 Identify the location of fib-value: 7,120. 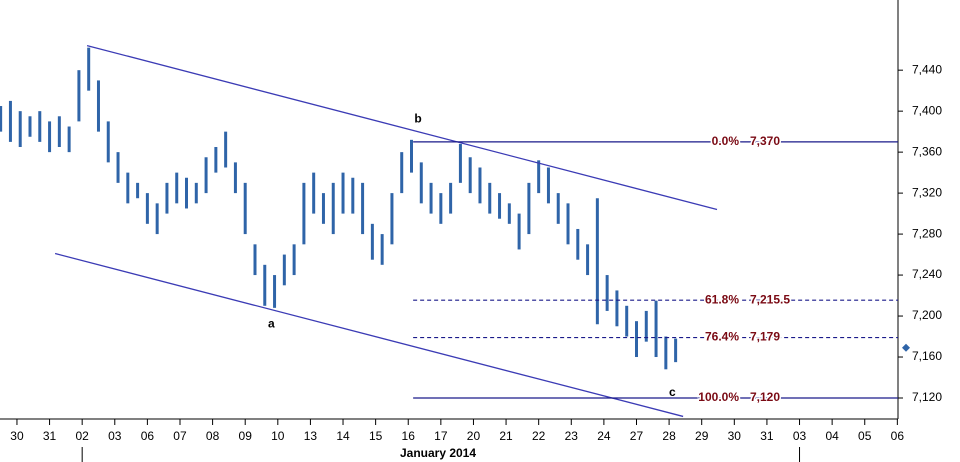
(765, 397).